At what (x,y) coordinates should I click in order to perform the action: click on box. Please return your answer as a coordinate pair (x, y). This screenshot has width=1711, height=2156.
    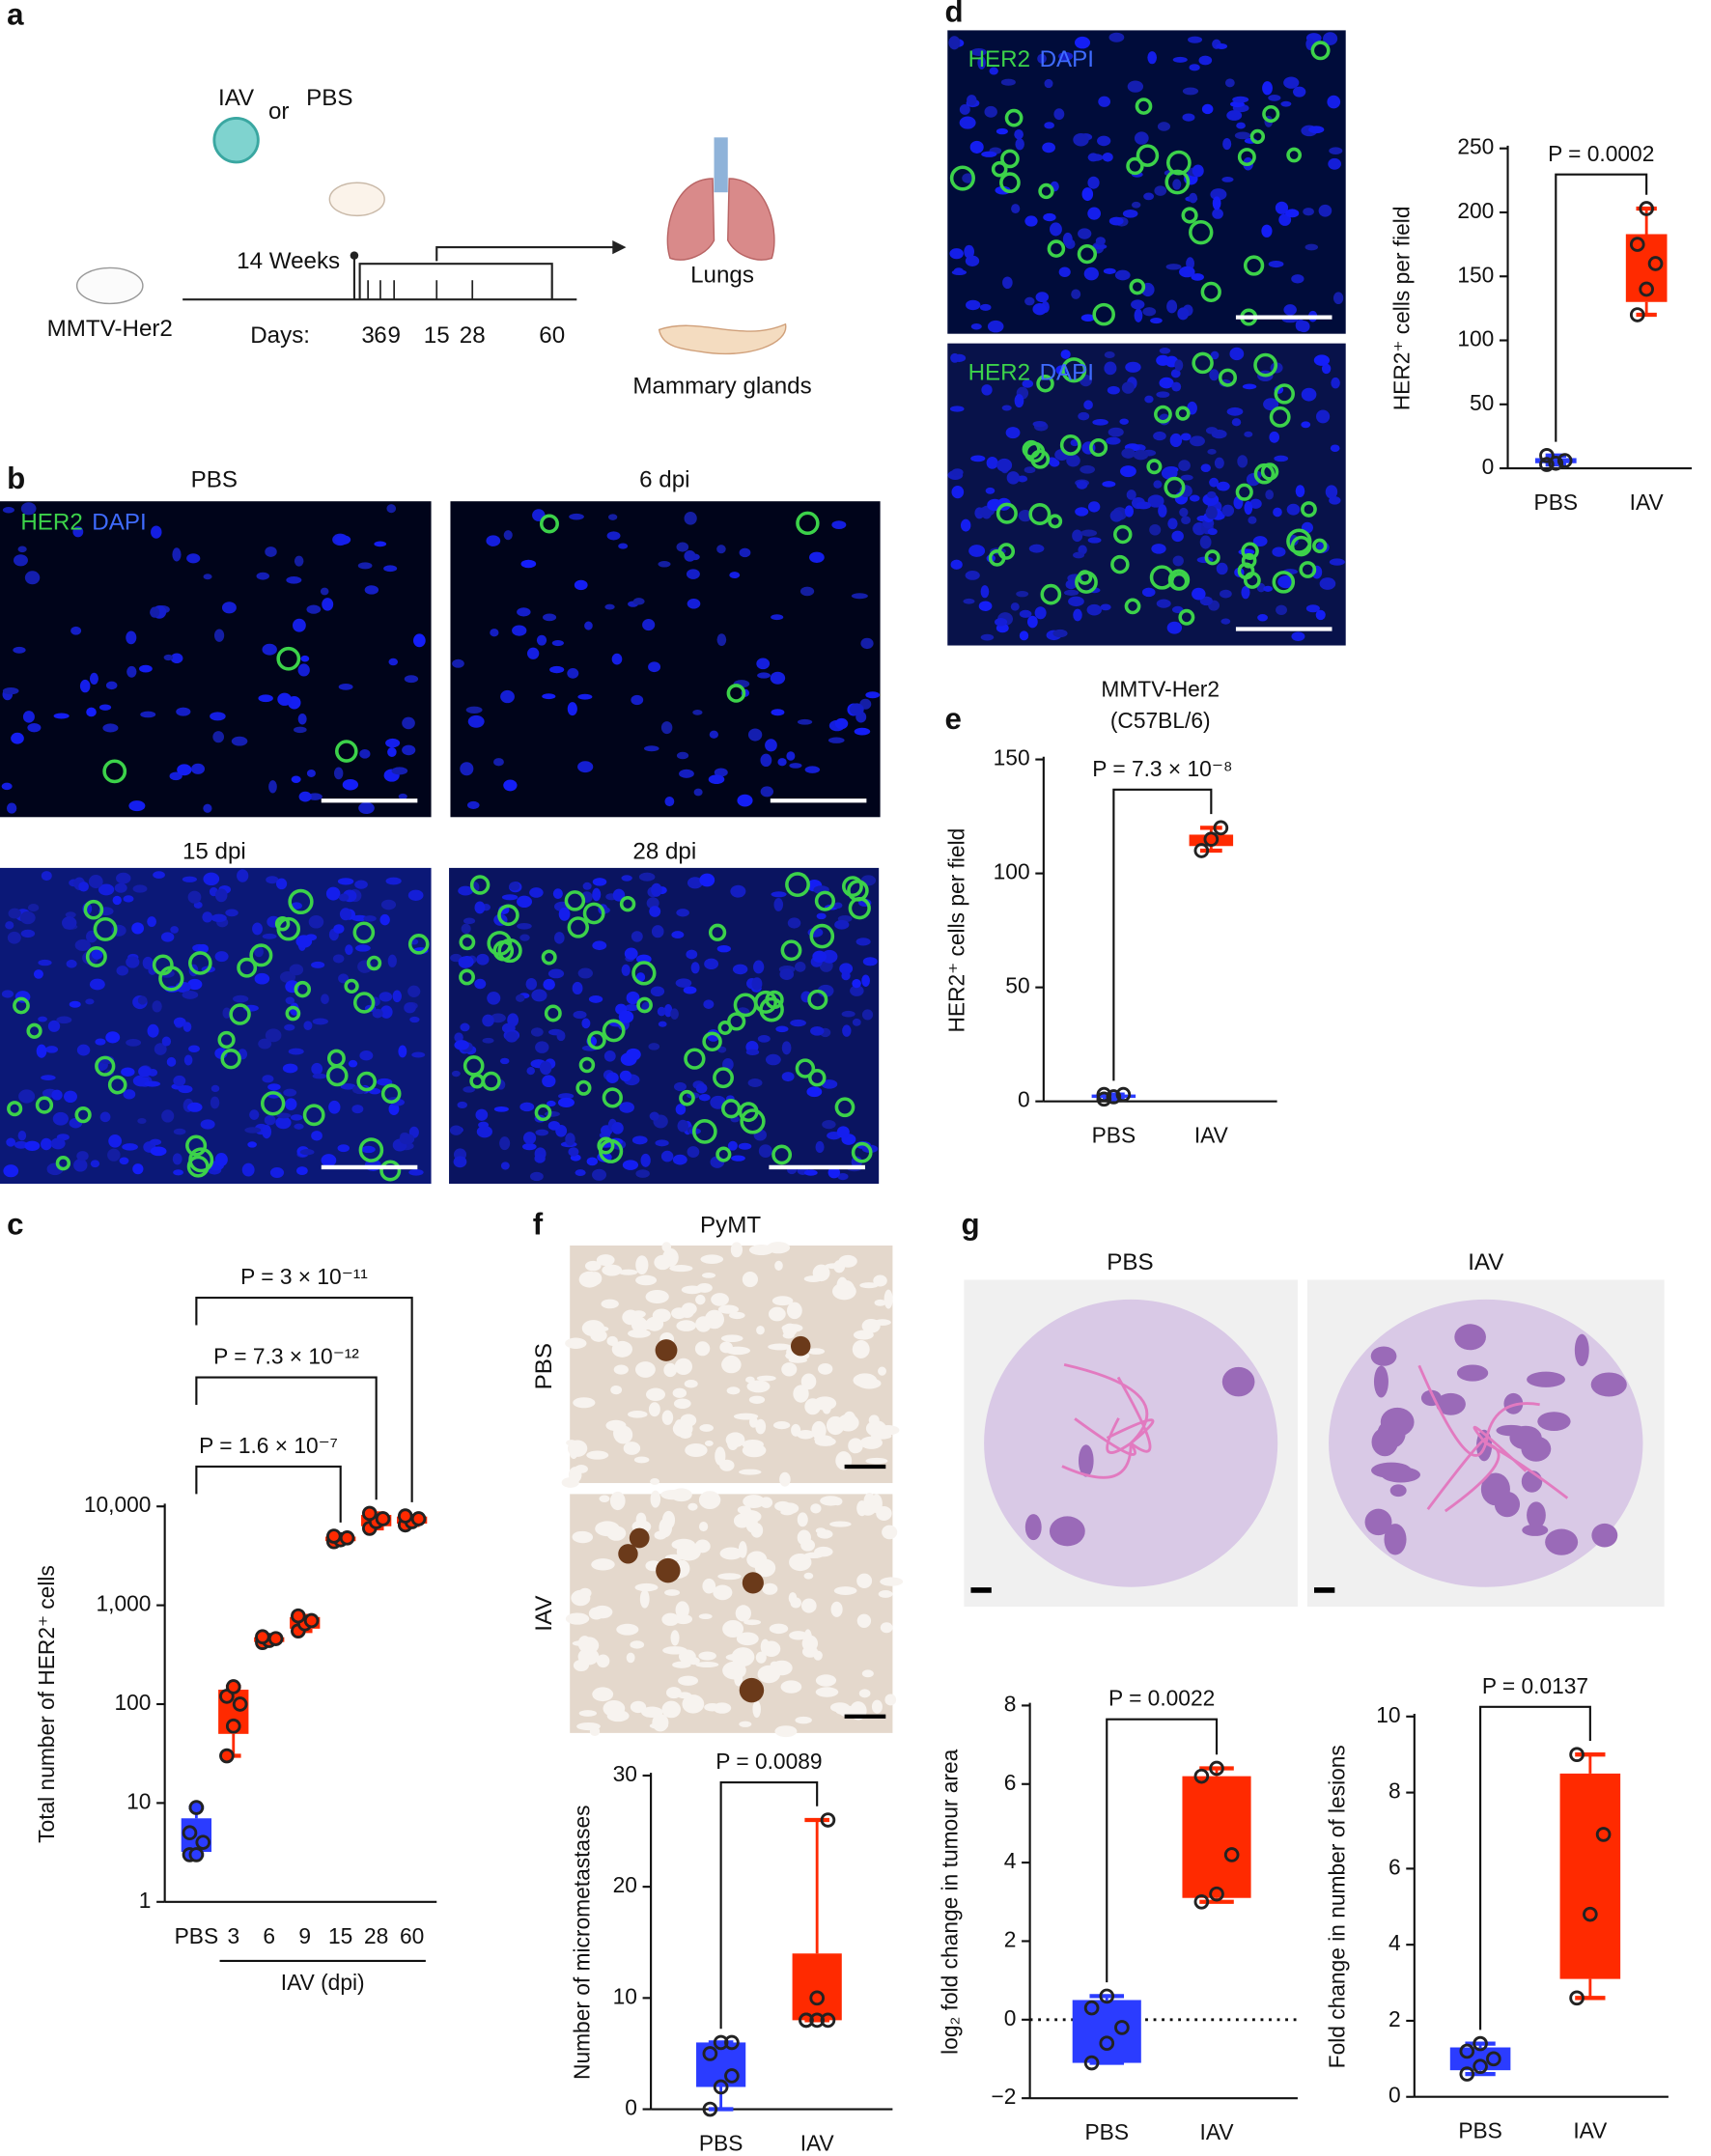
    Looking at the image, I should click on (817, 1987).